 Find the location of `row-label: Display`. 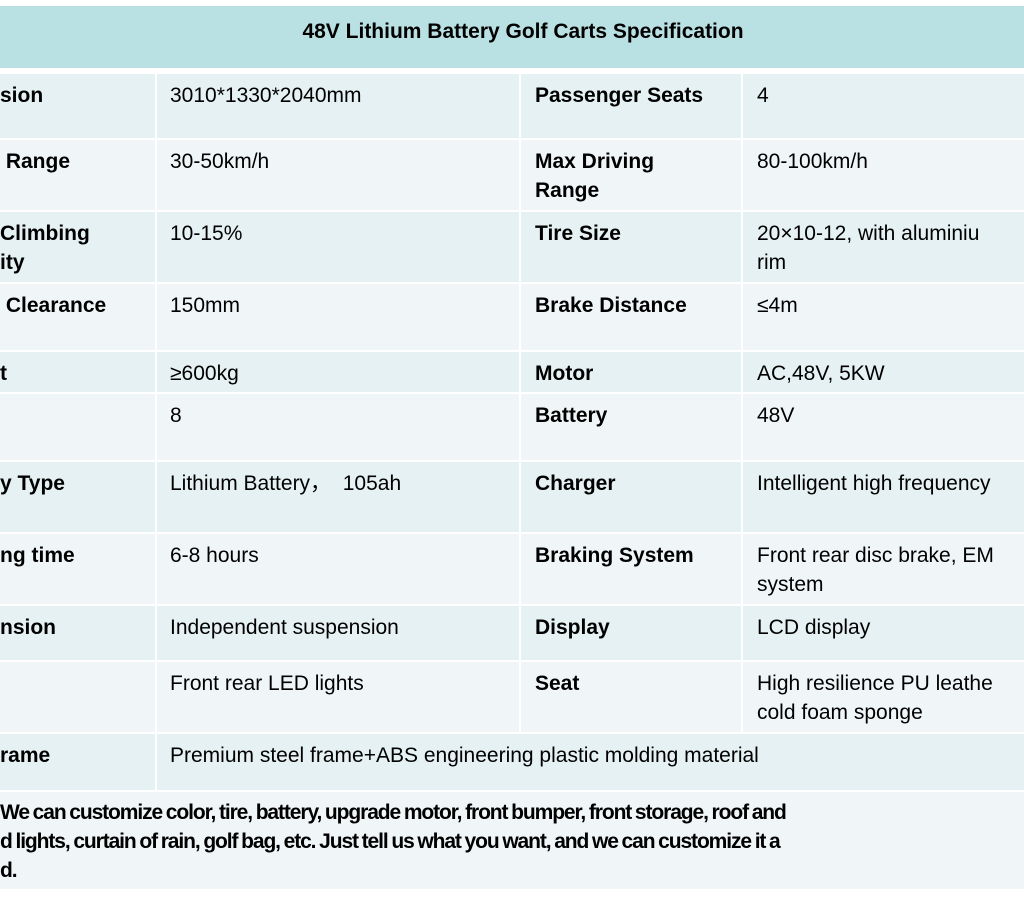

row-label: Display is located at coordinates (631, 633).